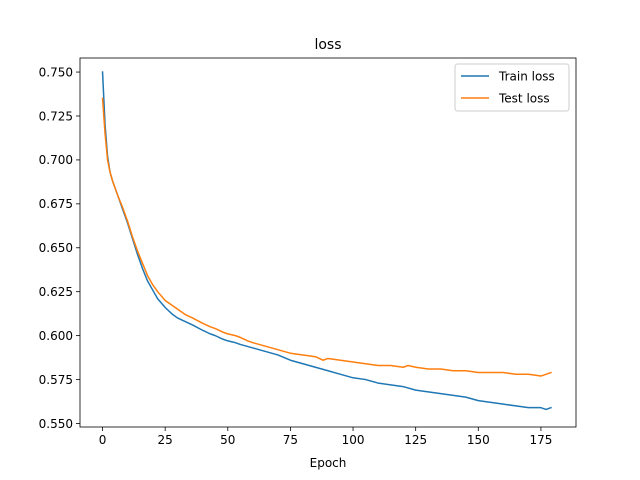 This screenshot has width=640, height=480. I want to click on y-tick-label: 0.550, so click(56, 424).